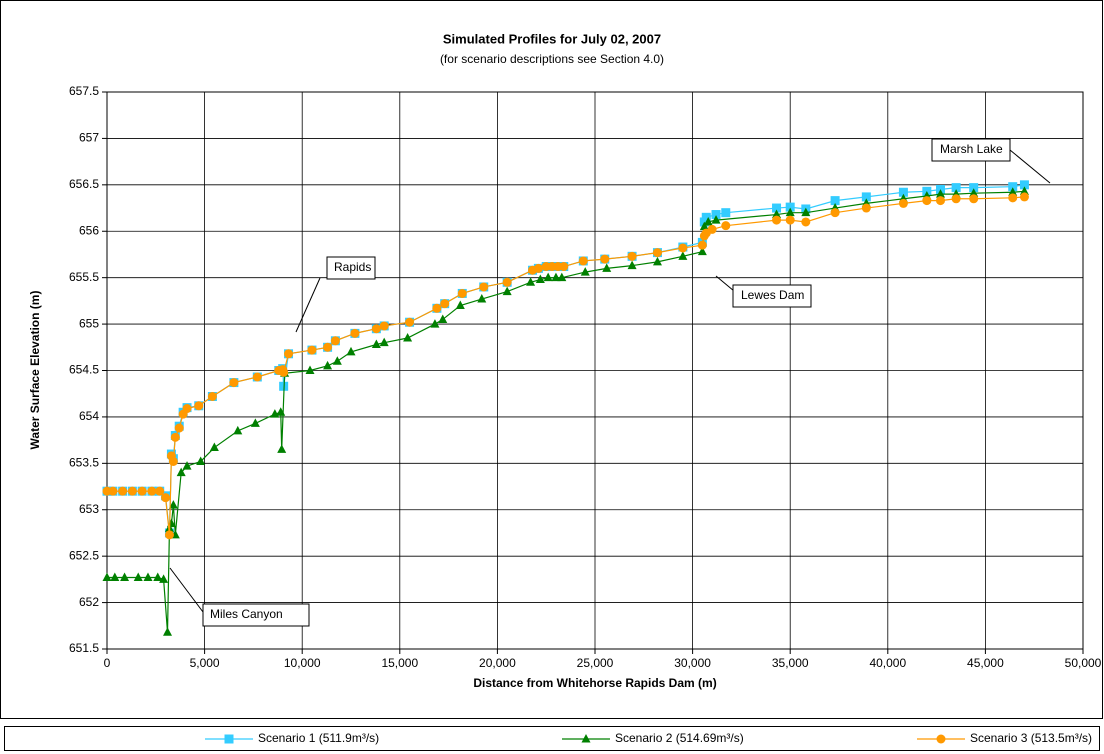 This screenshot has height=754, width=1104. I want to click on y-tick-label: 657, so click(89, 138).